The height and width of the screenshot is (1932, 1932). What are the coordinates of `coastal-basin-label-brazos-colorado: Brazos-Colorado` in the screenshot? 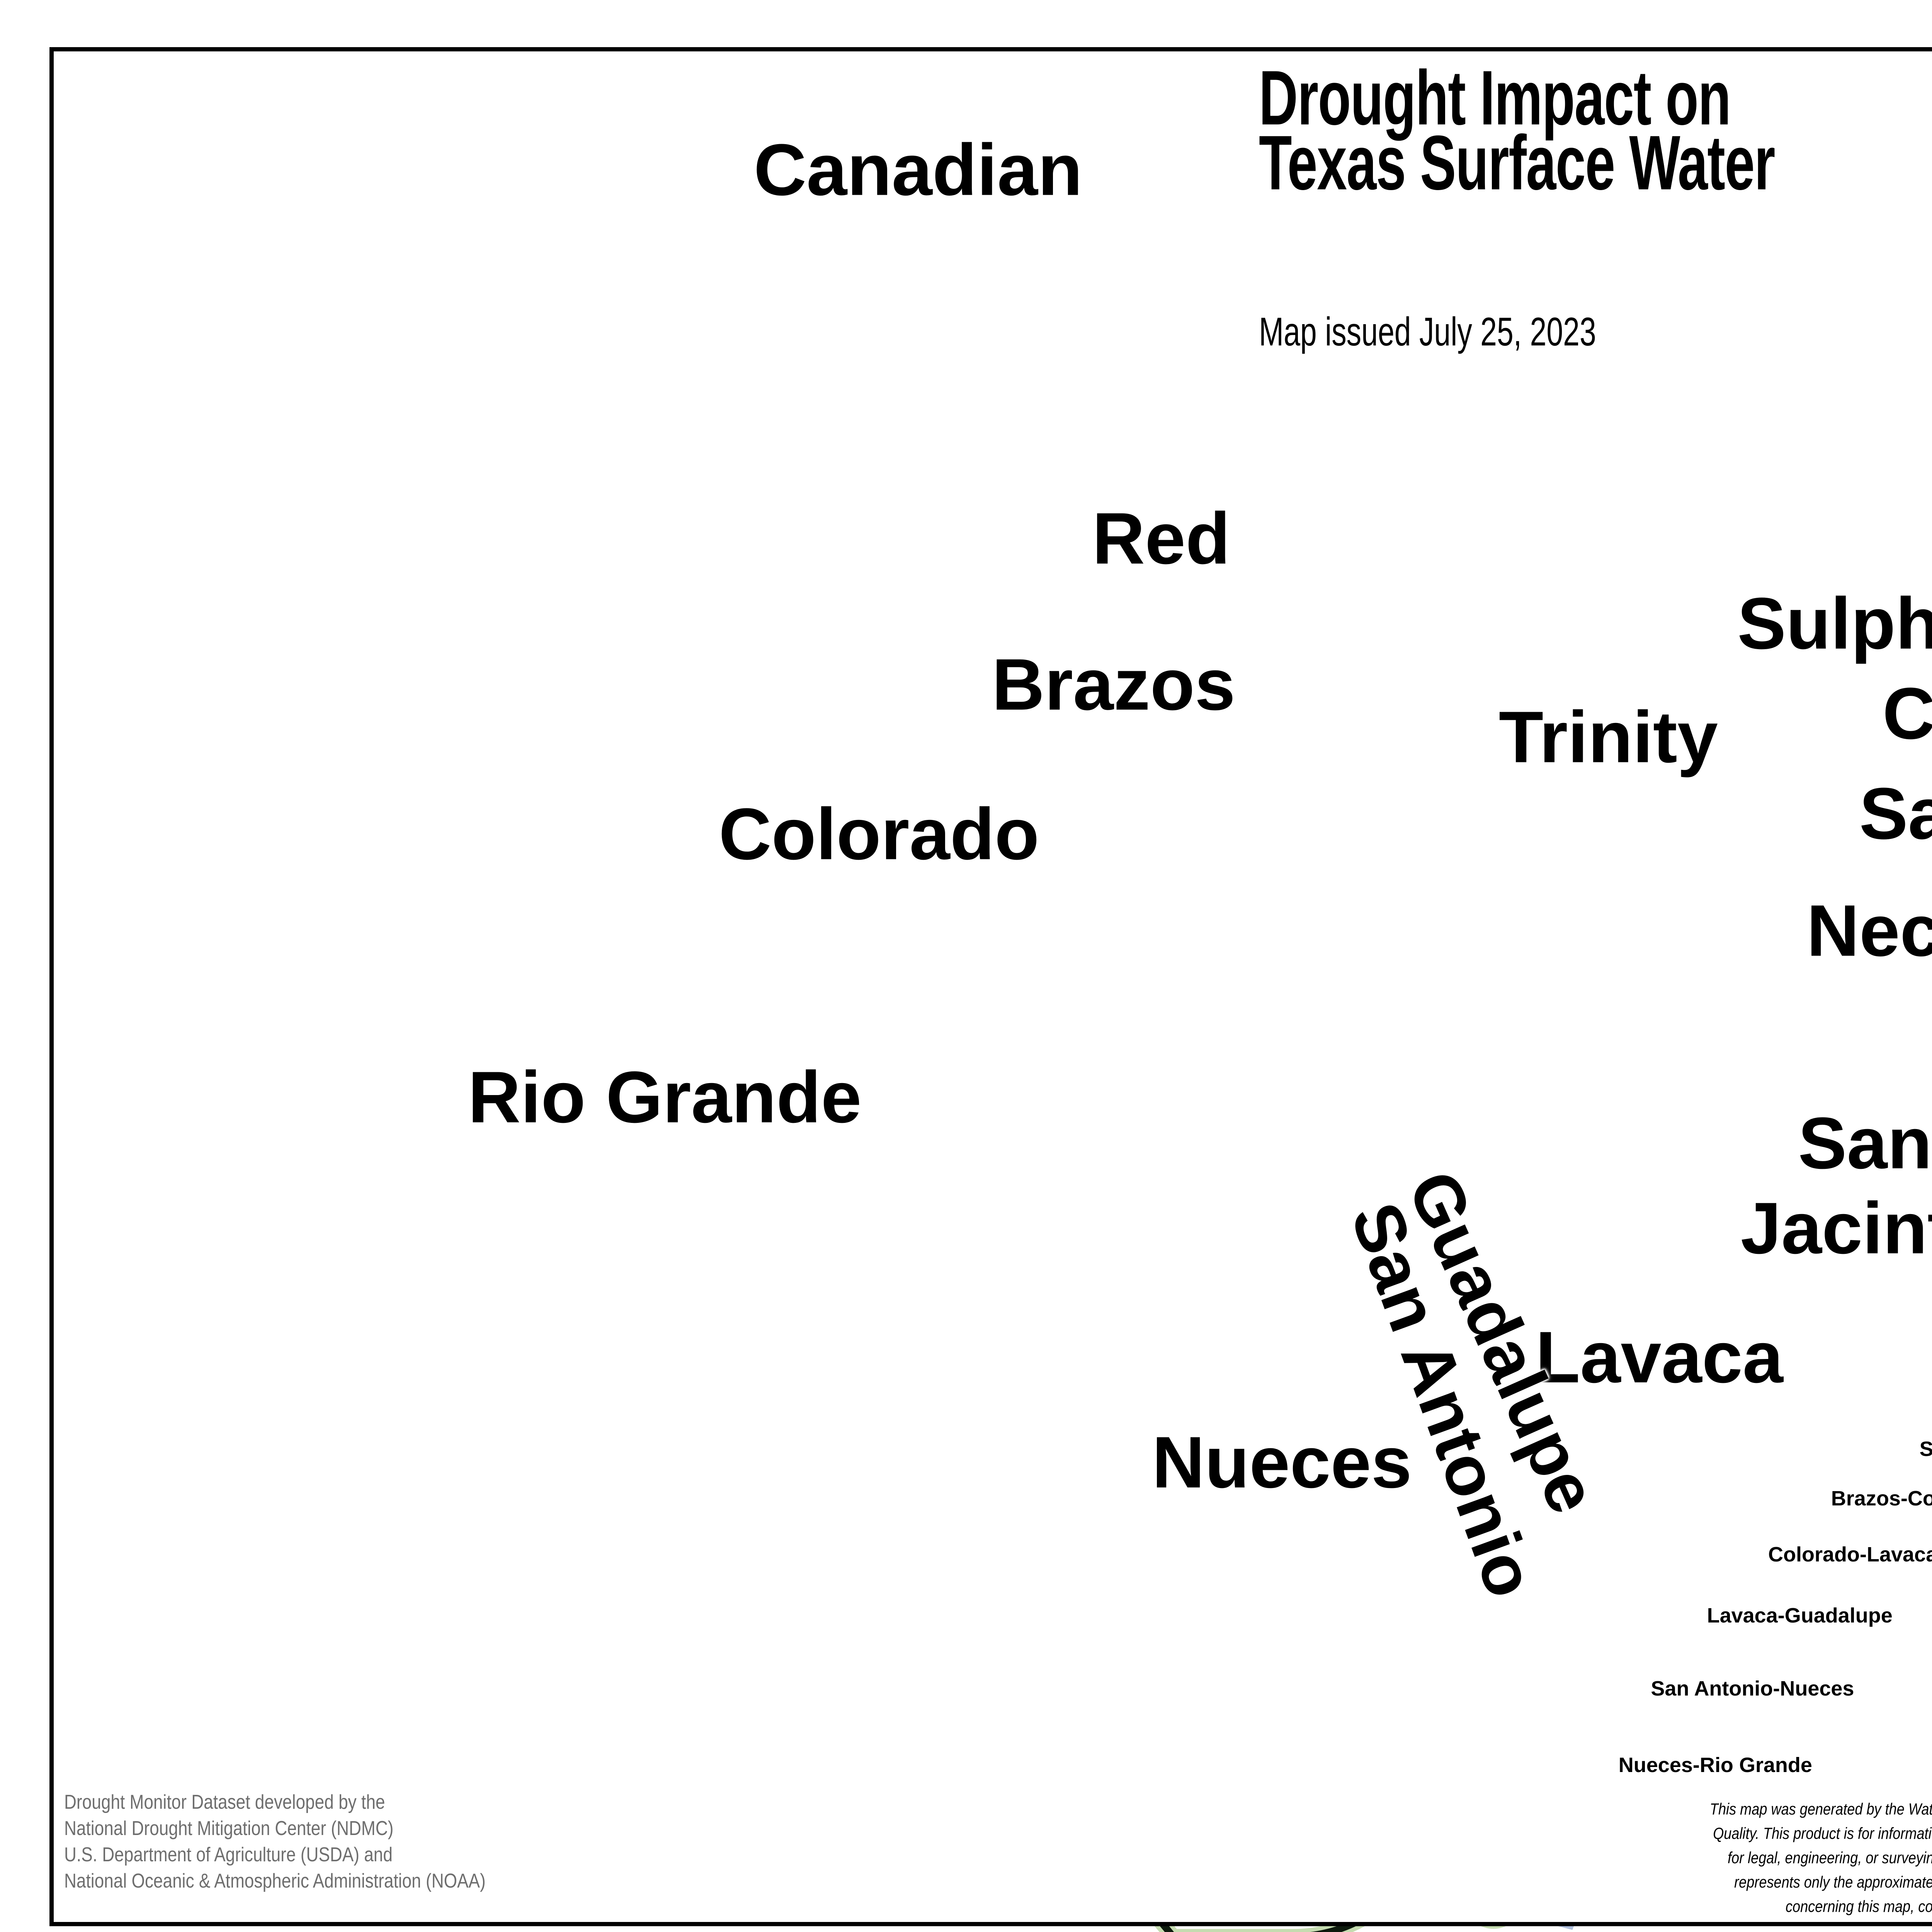 It's located at (1882, 1498).